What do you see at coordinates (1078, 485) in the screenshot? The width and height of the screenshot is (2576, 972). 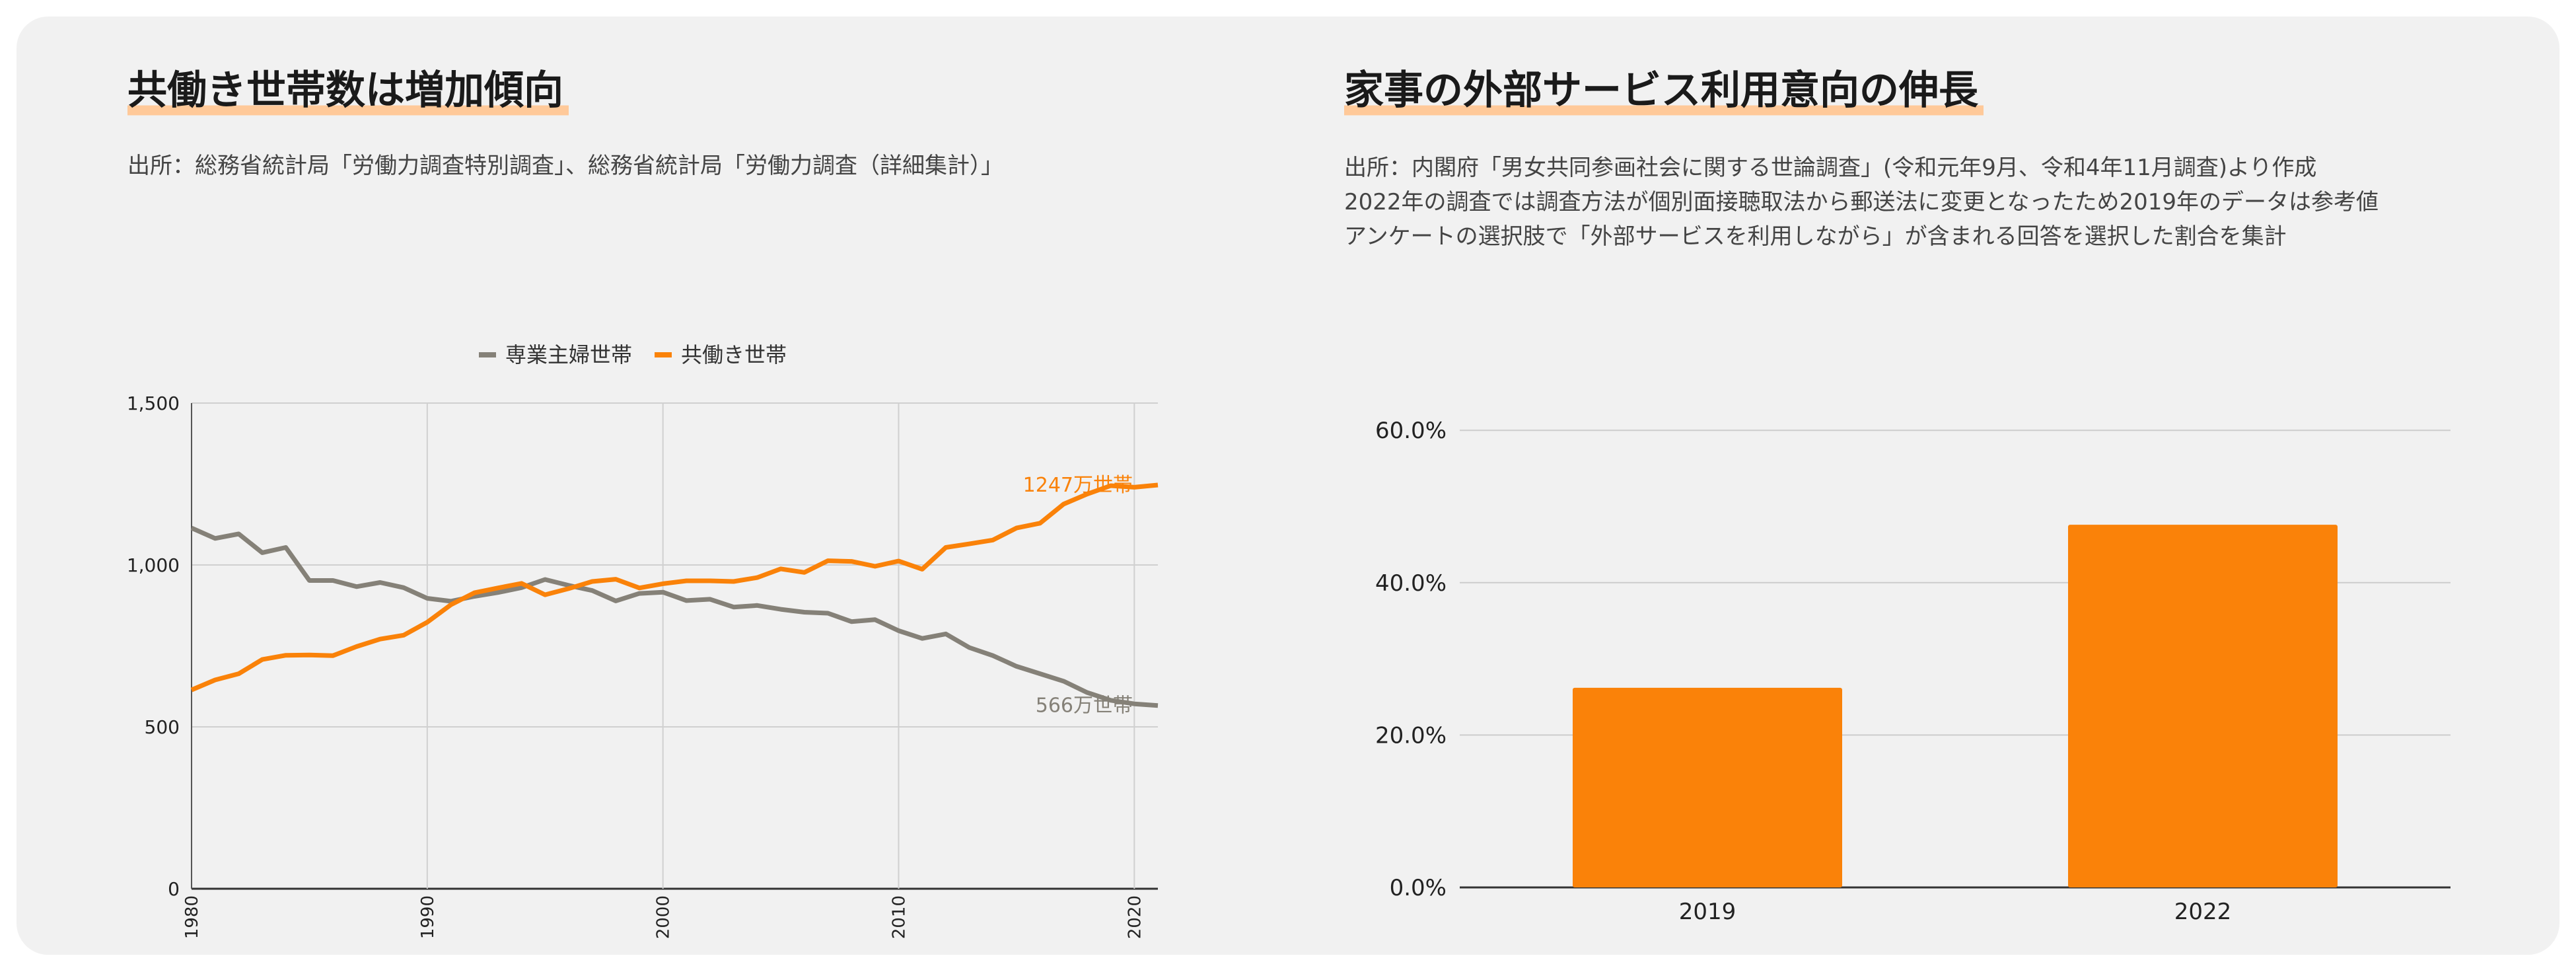 I see `series-end-label-2: 1247万世帯` at bounding box center [1078, 485].